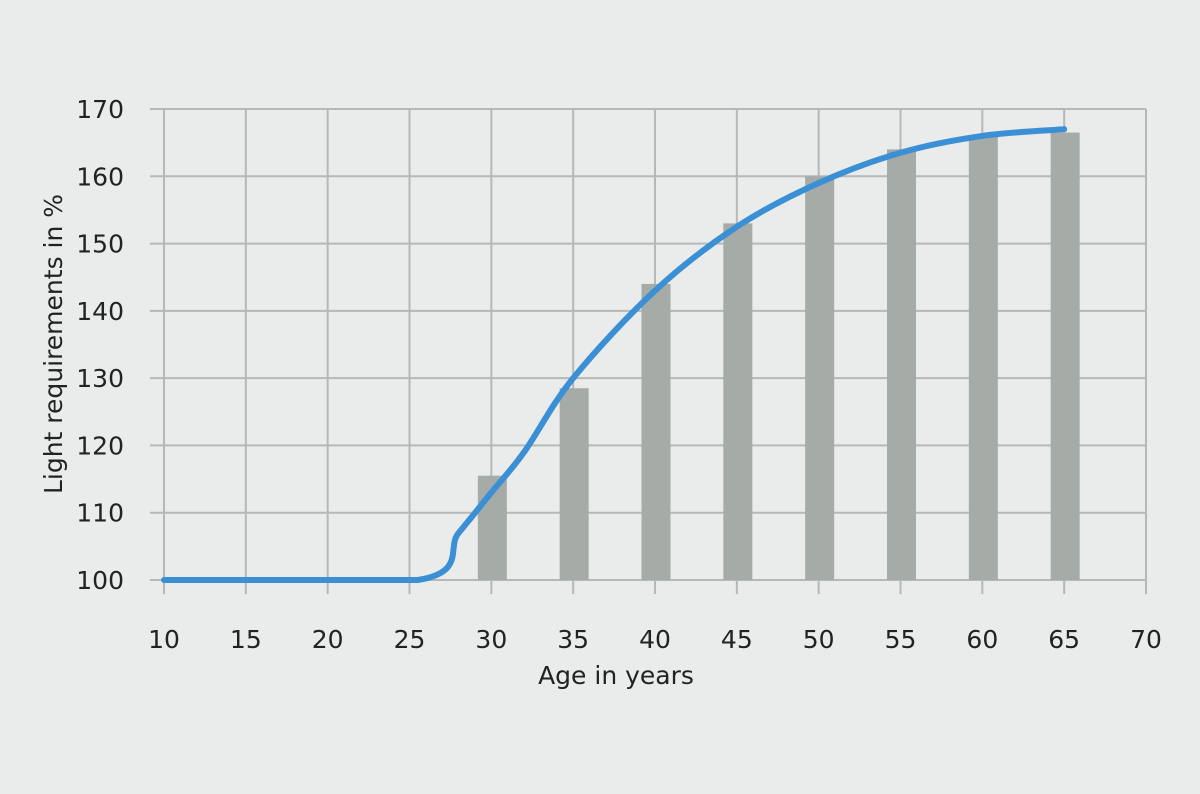 The height and width of the screenshot is (794, 1200). Describe the element at coordinates (616, 675) in the screenshot. I see `x-axis-label: Age in years` at that location.